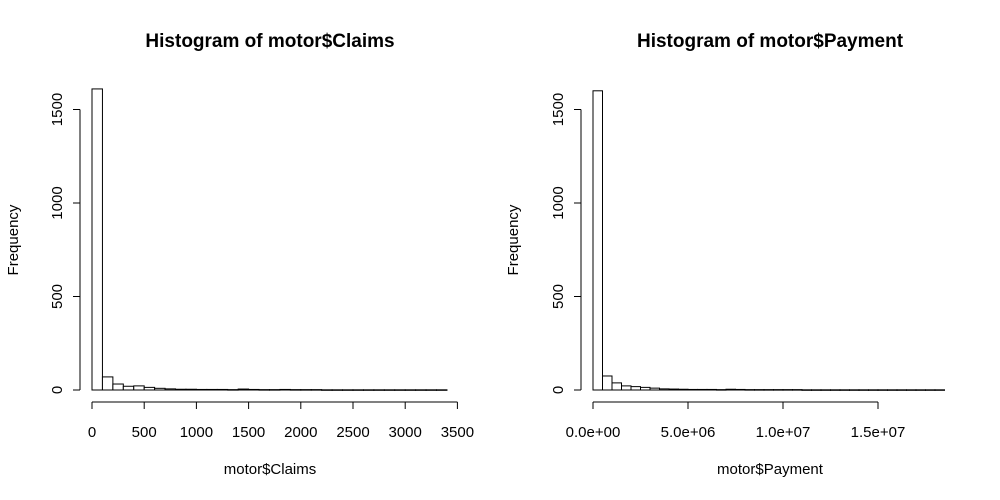  I want to click on x-tick-label: 1.0e+07, so click(783, 432).